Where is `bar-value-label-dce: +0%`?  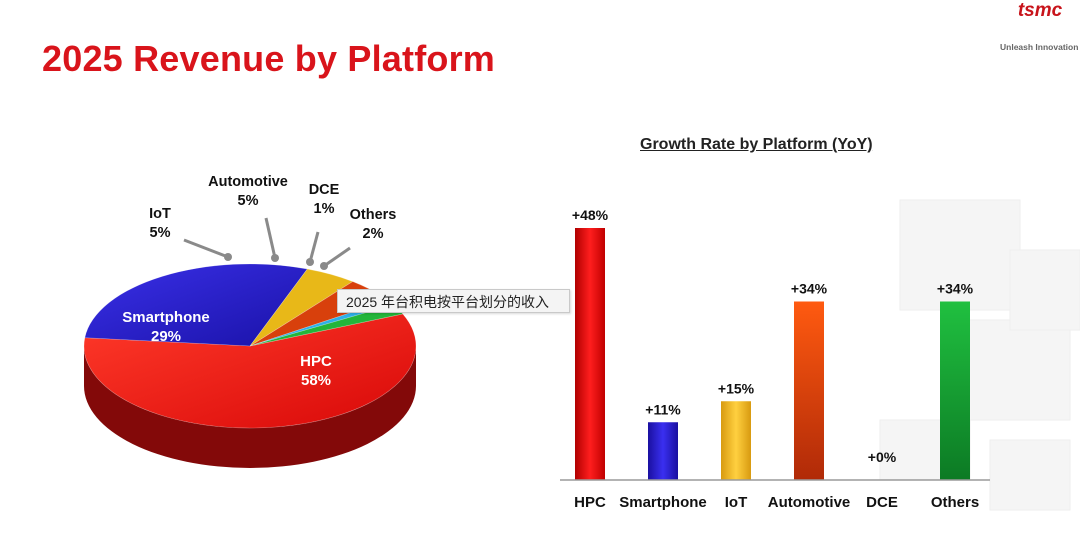
bar-value-label-dce: +0% is located at coordinates (882, 457).